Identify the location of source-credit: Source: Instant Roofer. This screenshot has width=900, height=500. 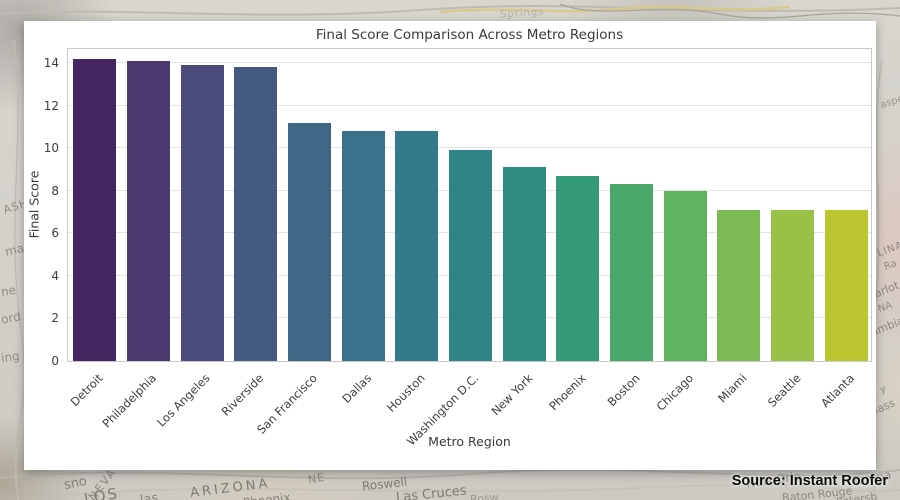
(809, 481).